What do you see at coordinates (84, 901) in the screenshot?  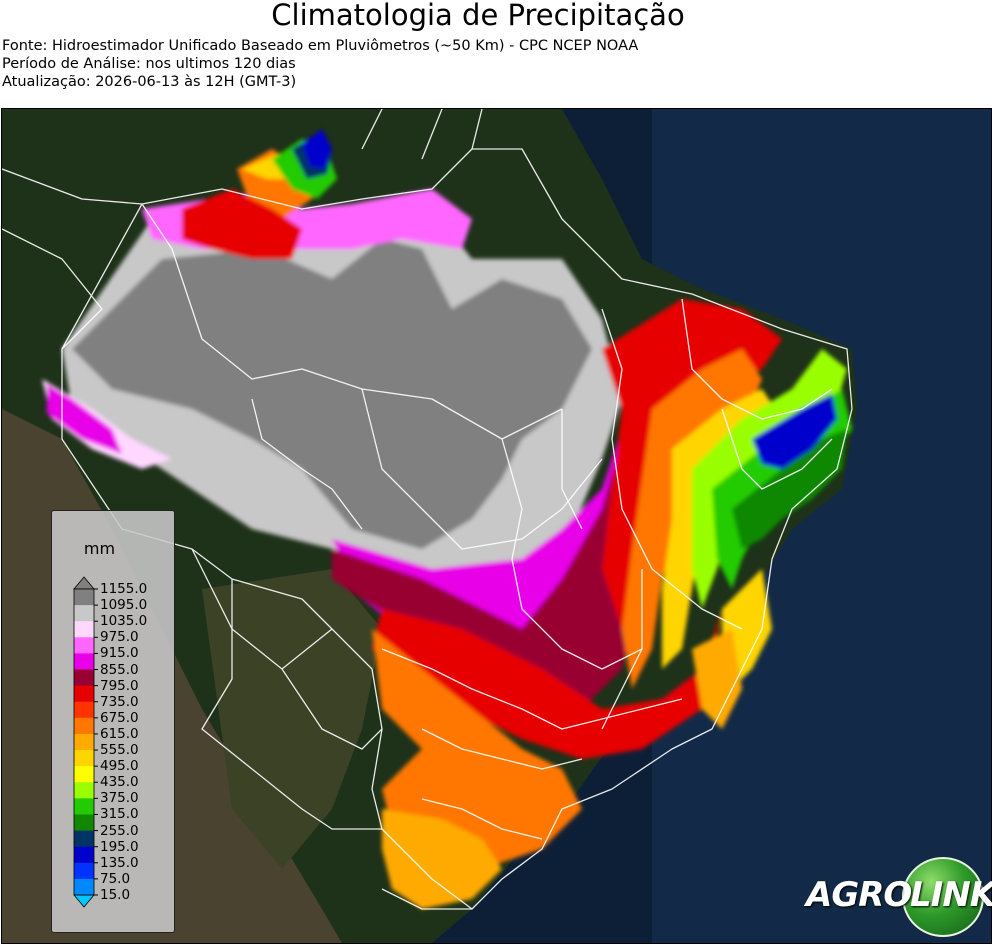 I see `colorbar-bottom-arrow` at bounding box center [84, 901].